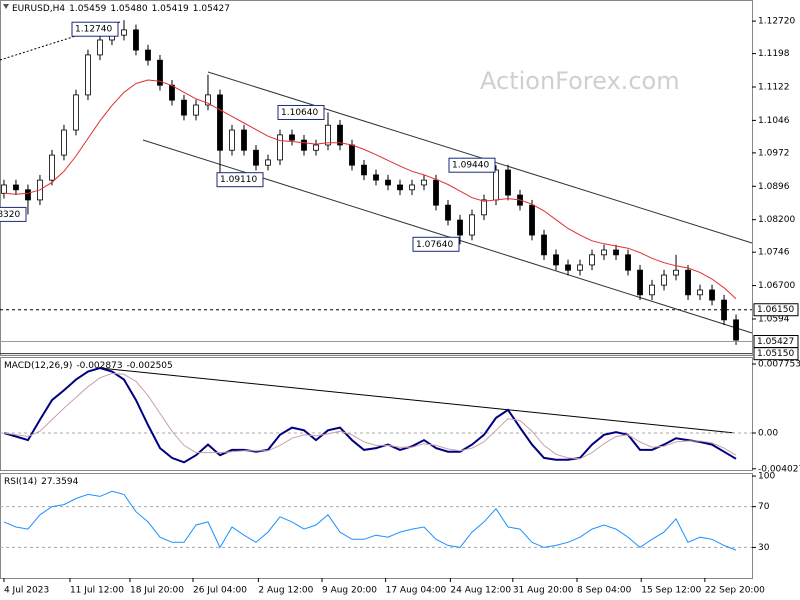  I want to click on level-box, so click(776, 310).